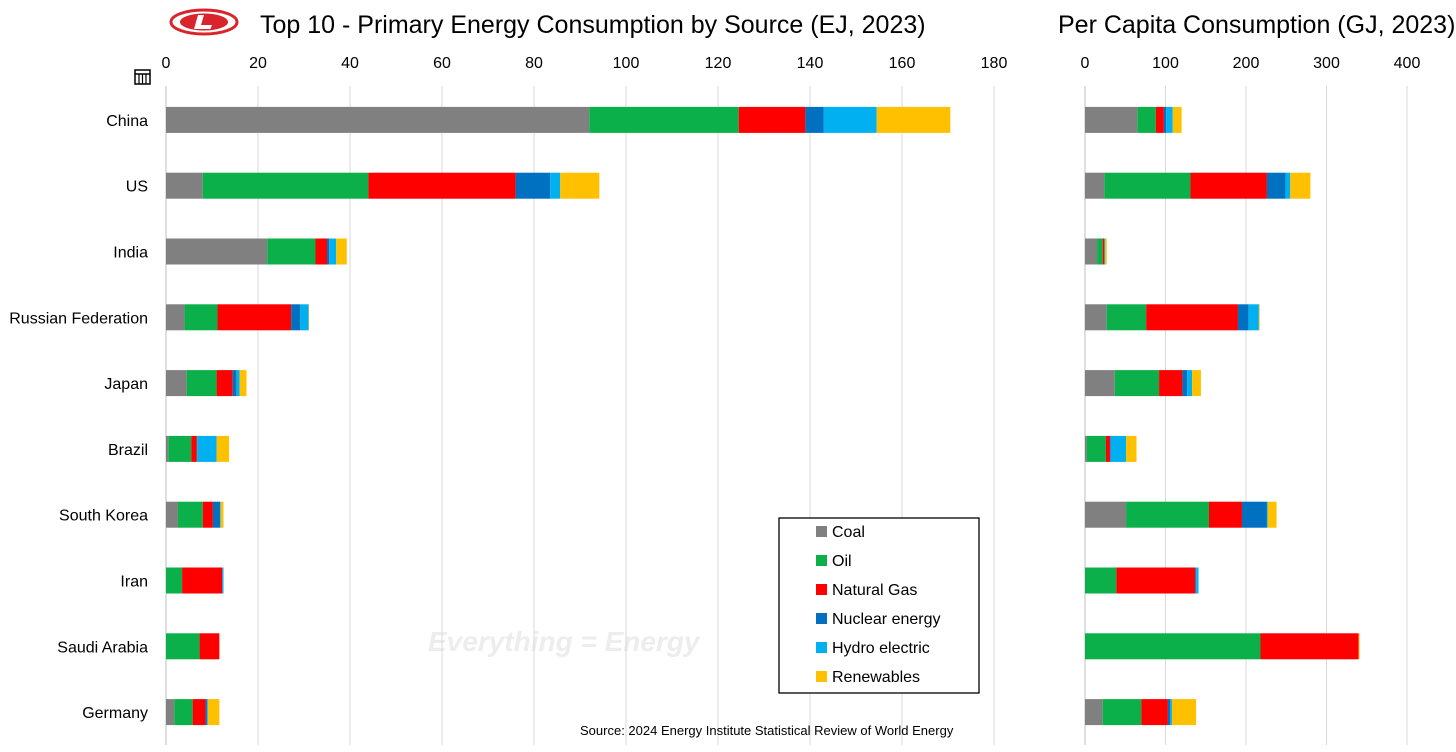 The height and width of the screenshot is (752, 1456). Describe the element at coordinates (874, 590) in the screenshot. I see `legend-label: Natural Gas` at that location.